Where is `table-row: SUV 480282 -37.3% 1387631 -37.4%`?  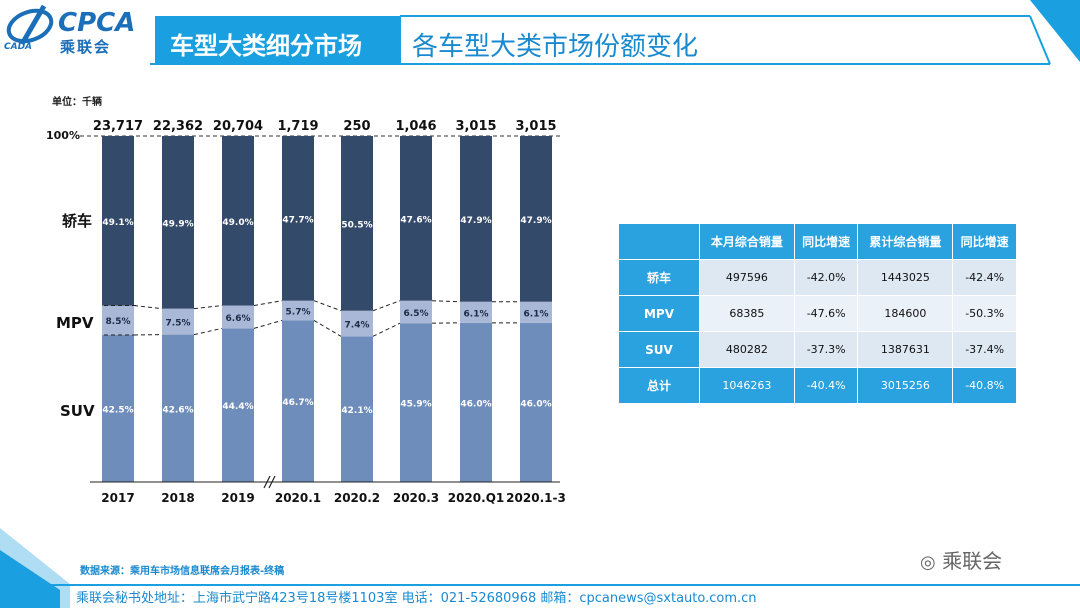 table-row: SUV 480282 -37.3% 1387631 -37.4% is located at coordinates (818, 349).